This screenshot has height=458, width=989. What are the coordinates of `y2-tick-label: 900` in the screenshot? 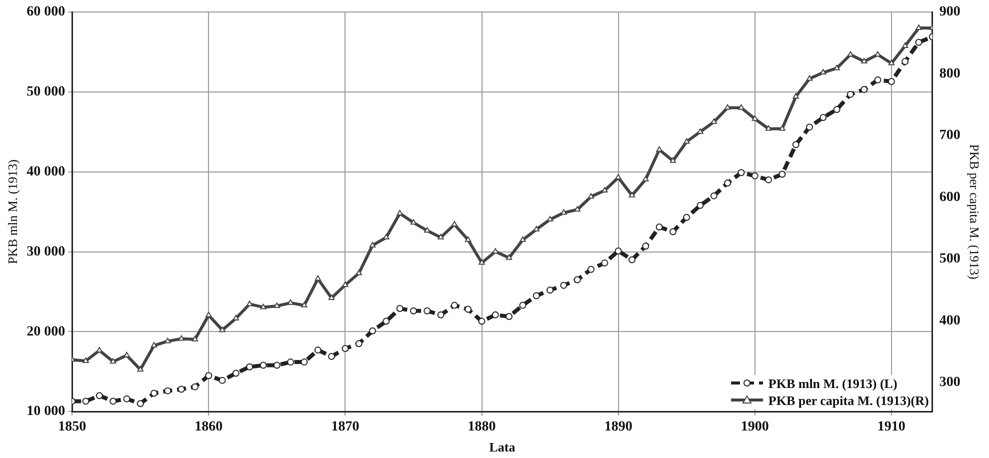 It's located at (949, 12).